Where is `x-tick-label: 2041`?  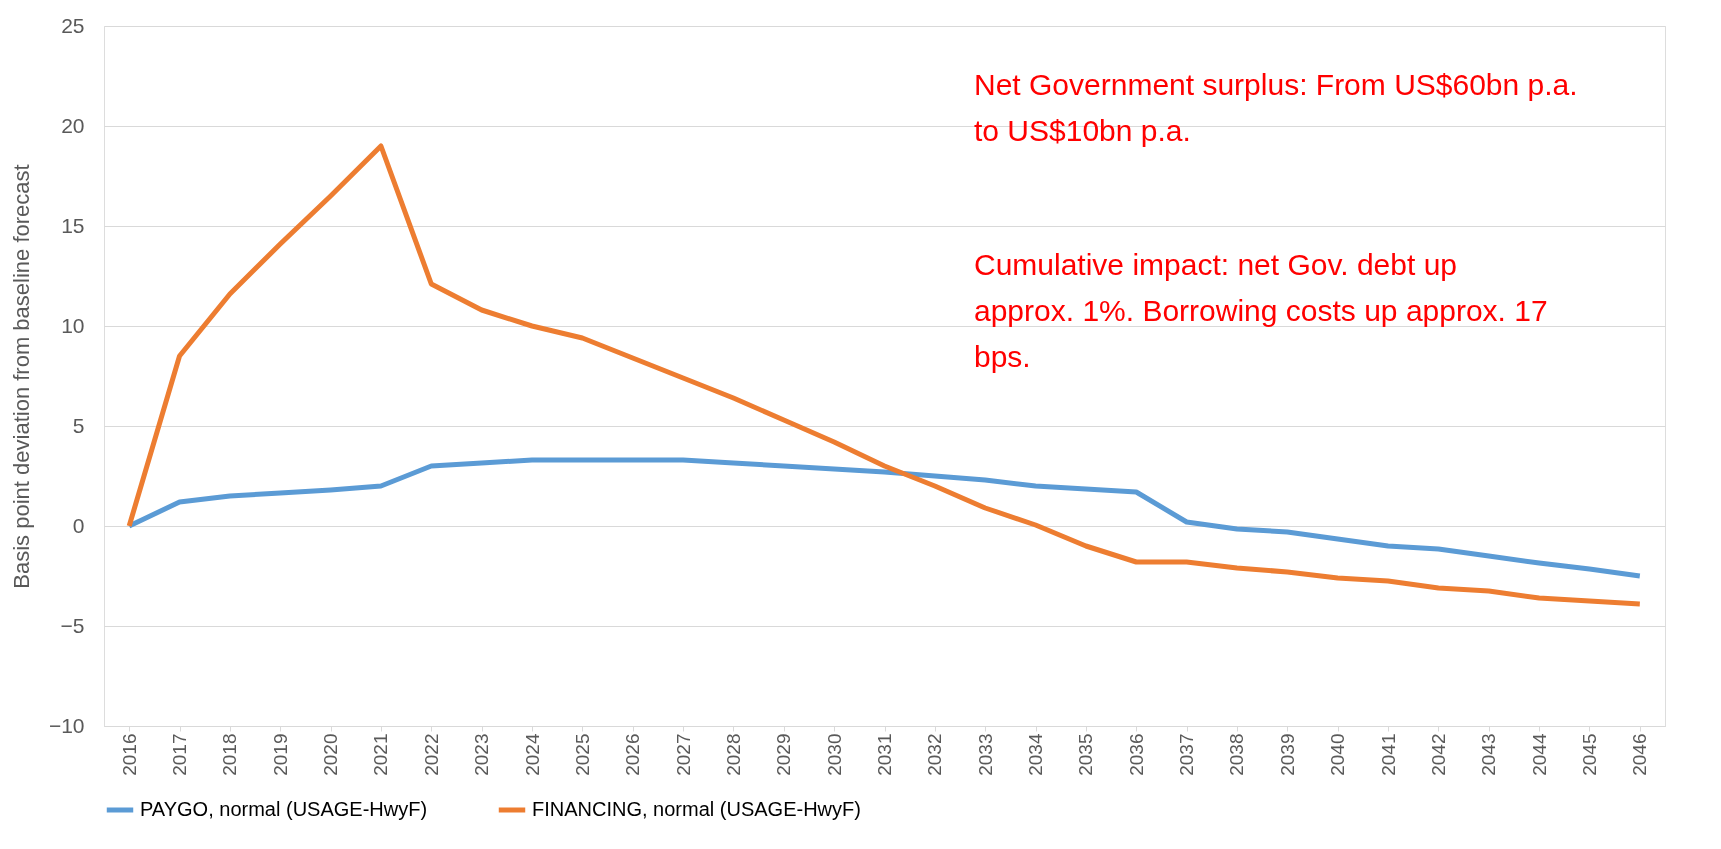
x-tick-label: 2041 is located at coordinates (1388, 754).